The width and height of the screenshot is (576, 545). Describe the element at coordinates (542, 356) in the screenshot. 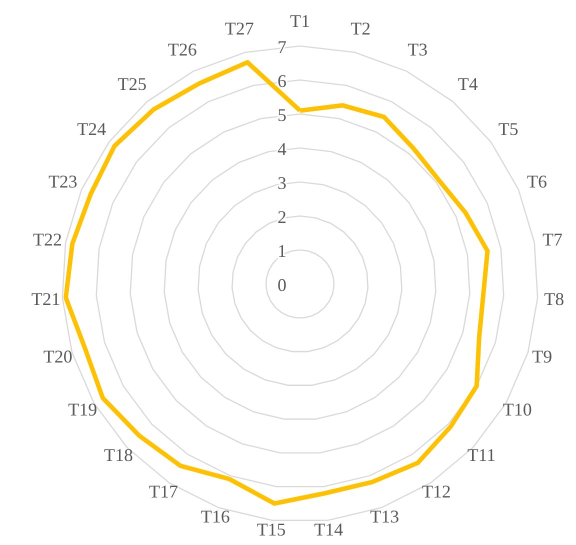

I see `spoke-label: T9` at that location.